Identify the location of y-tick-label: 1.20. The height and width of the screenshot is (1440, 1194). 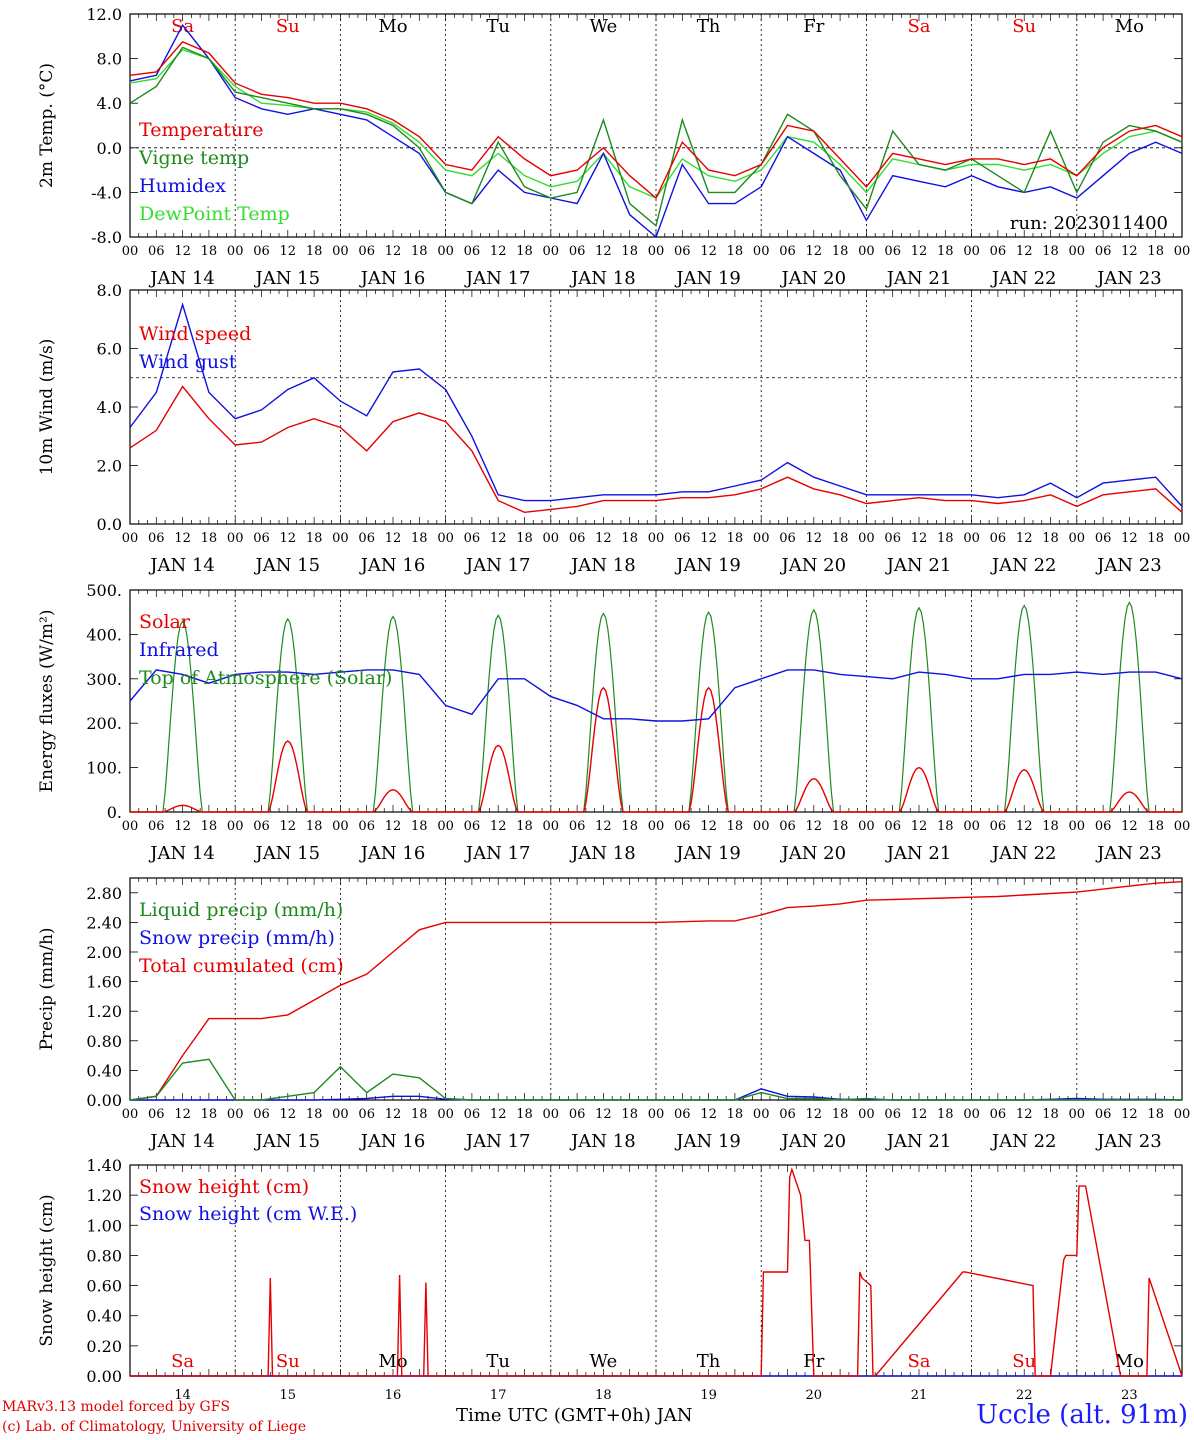
(104, 1195).